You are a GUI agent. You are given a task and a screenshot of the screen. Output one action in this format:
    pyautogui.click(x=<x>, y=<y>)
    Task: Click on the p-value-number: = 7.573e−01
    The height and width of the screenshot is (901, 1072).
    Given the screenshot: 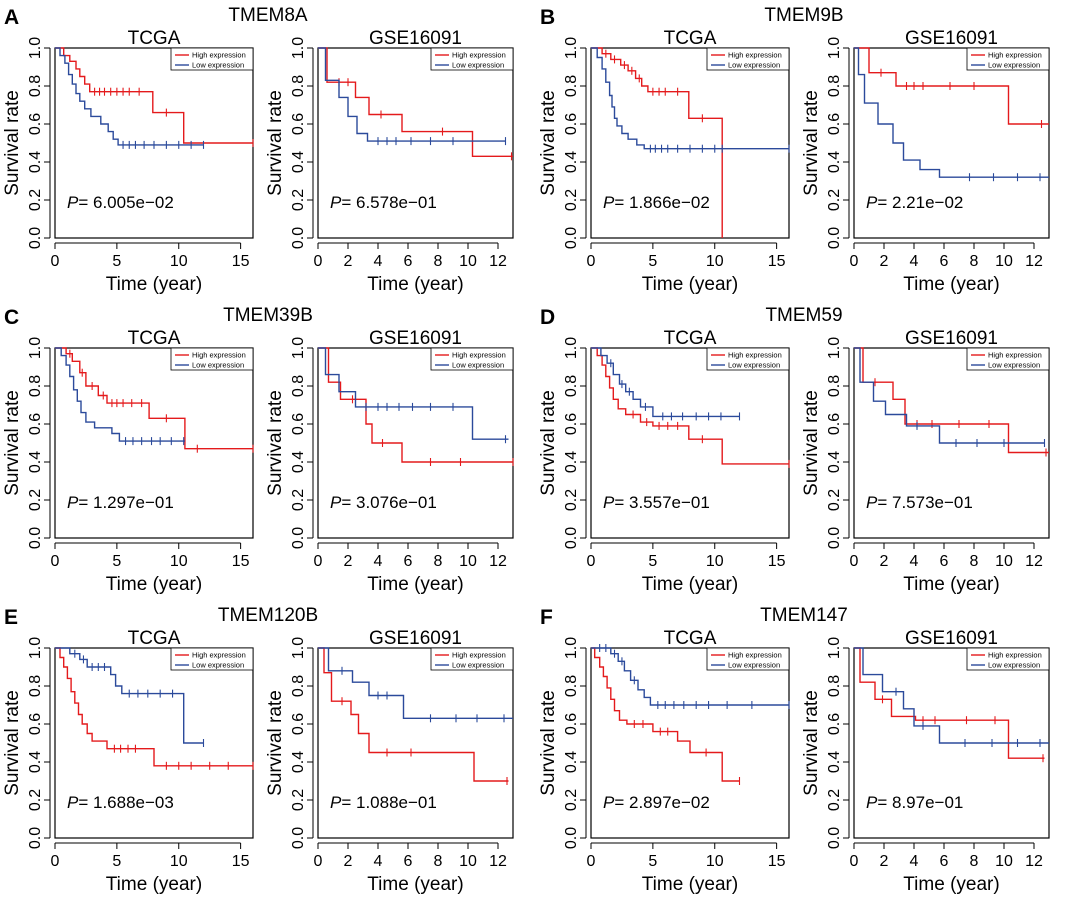 What is the action you would take?
    pyautogui.click(x=924, y=502)
    